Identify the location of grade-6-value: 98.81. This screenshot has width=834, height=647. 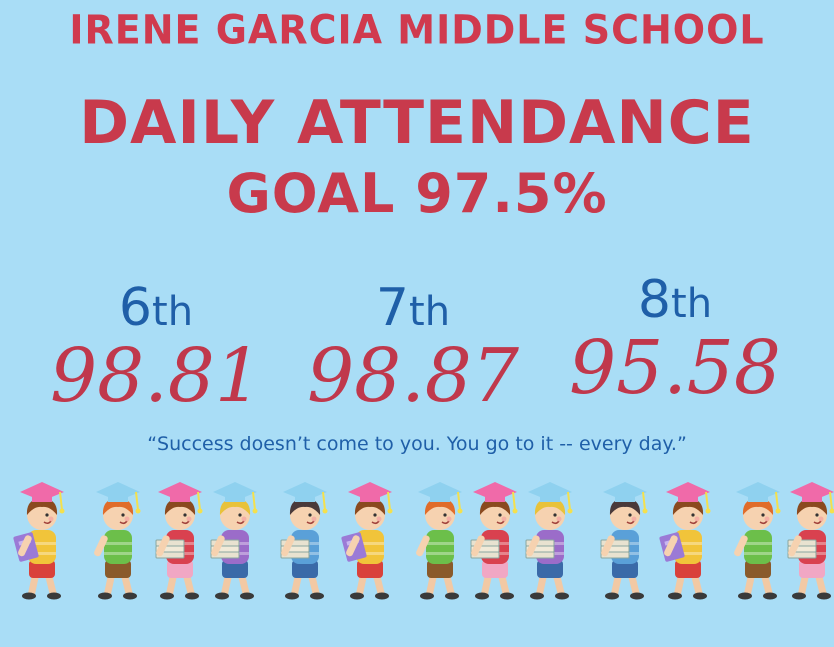
(156, 376).